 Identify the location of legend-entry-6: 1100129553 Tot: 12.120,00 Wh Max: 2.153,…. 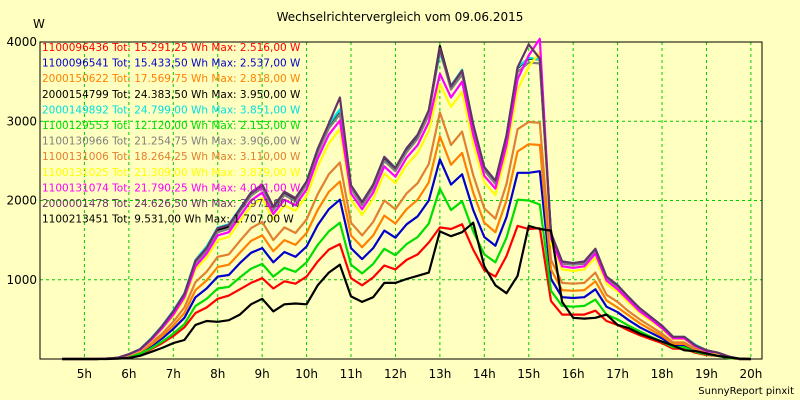
(171, 126).